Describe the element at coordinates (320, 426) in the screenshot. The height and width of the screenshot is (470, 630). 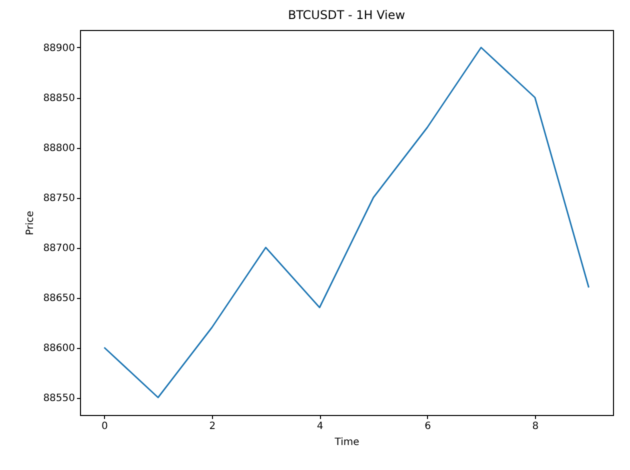
I see `x-tick-label: 4` at that location.